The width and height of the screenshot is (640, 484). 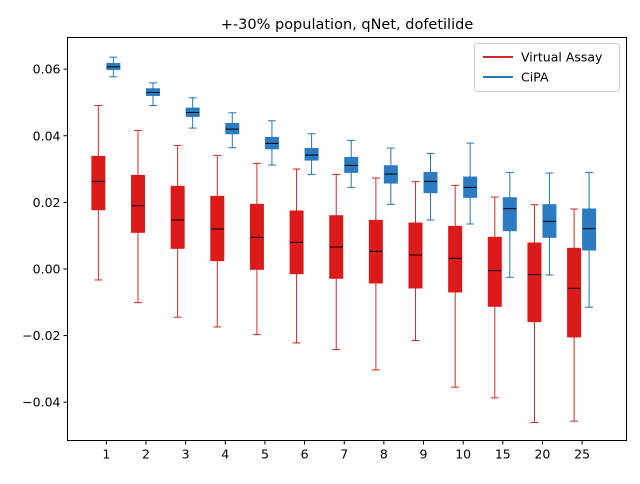 I want to click on x-tick-label: 3, so click(x=186, y=454).